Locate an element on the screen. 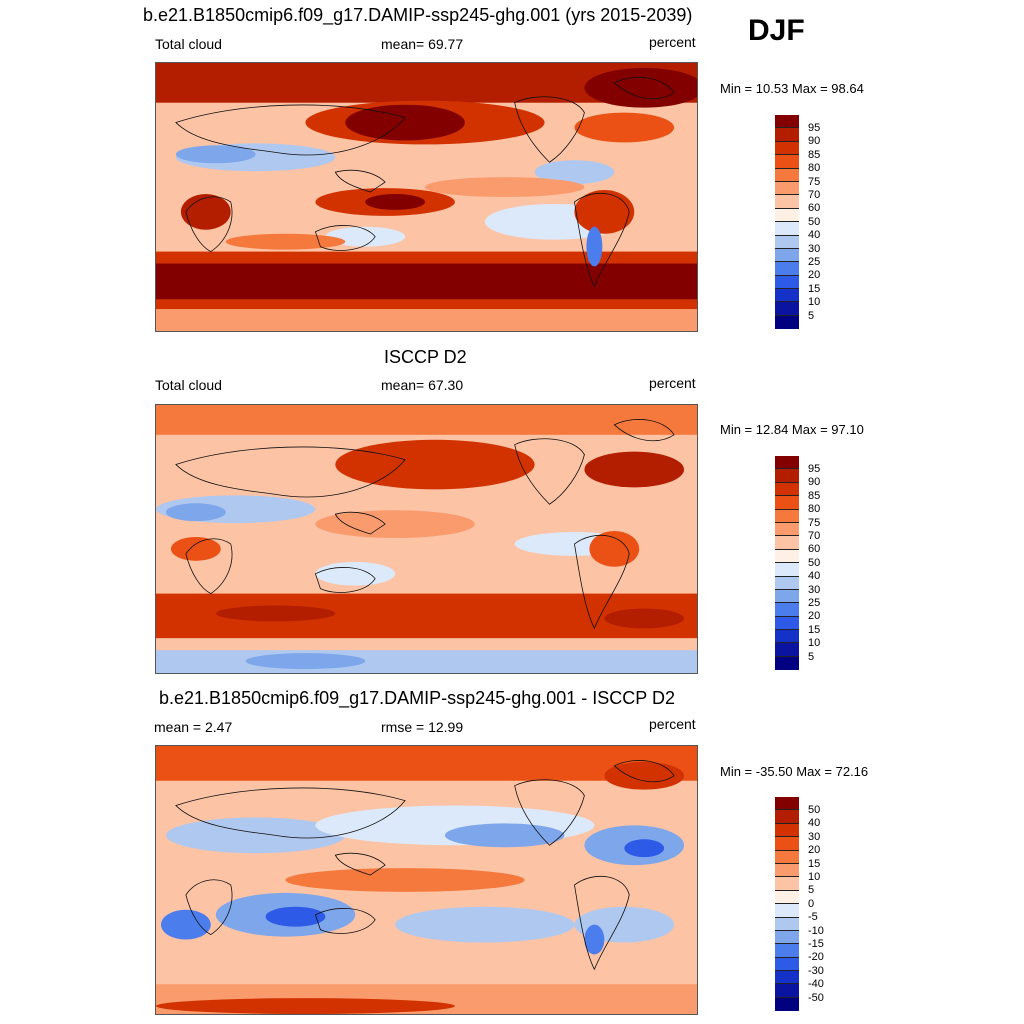 The image size is (1024, 1024). map-difference is located at coordinates (426, 880).